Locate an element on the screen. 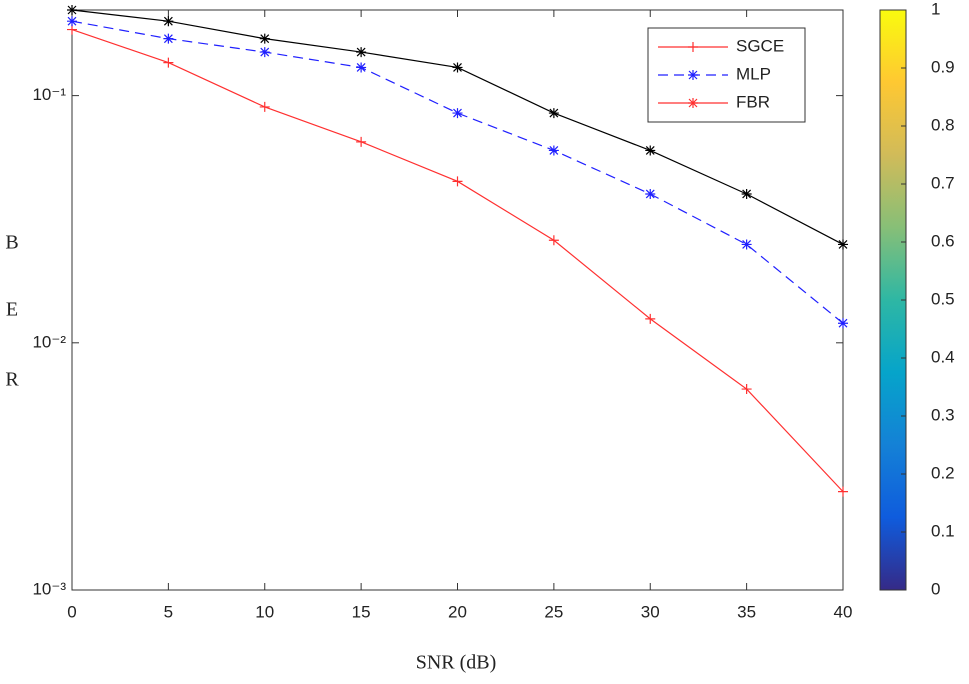  colorbar-tick-label: 0.2 is located at coordinates (943, 472).